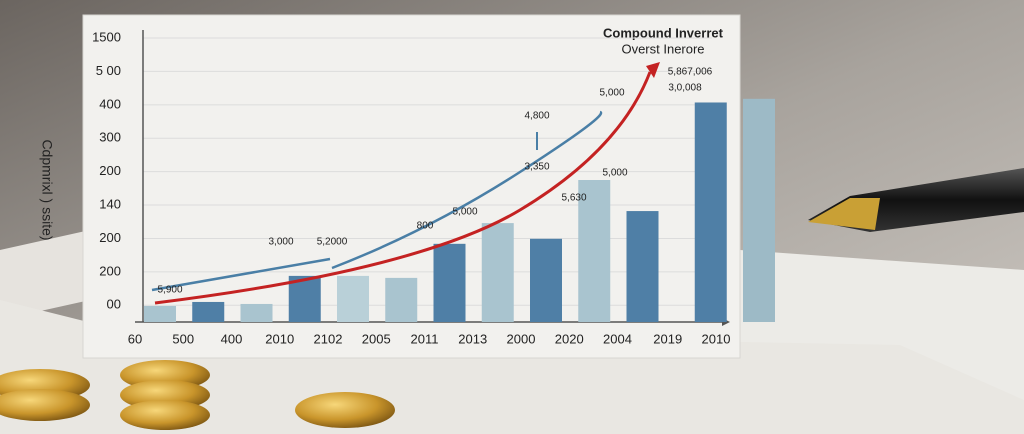 The image size is (1024, 434). I want to click on data-label: 5,630, so click(573, 198).